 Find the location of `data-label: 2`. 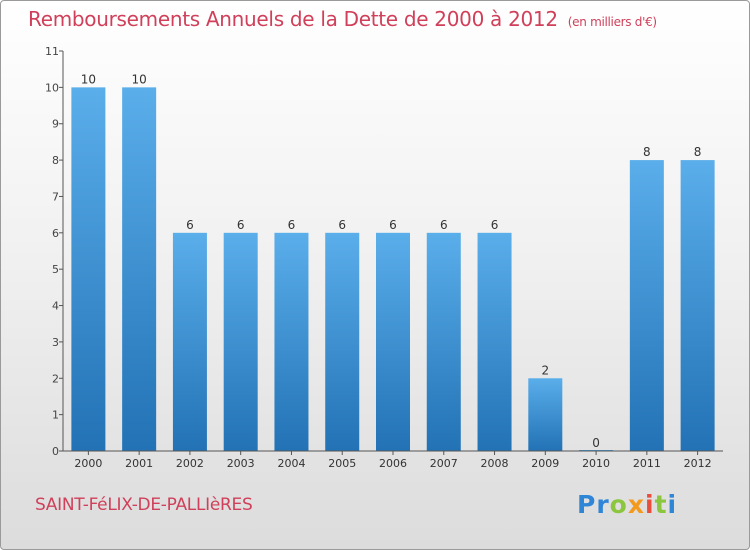

data-label: 2 is located at coordinates (545, 370).